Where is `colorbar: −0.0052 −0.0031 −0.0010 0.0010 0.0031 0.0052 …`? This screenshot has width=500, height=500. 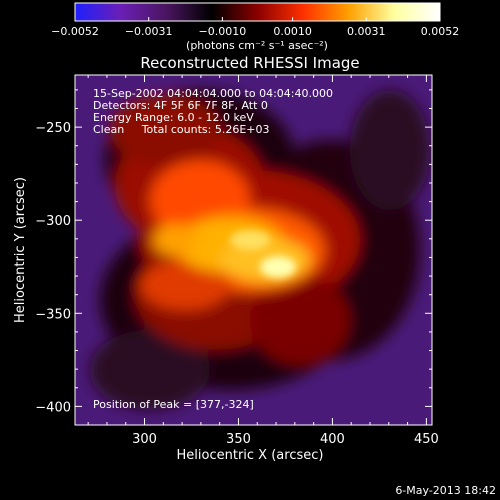
colorbar: −0.0052 −0.0031 −0.0010 0.0010 0.0031 0.0052 … is located at coordinates (255, 27).